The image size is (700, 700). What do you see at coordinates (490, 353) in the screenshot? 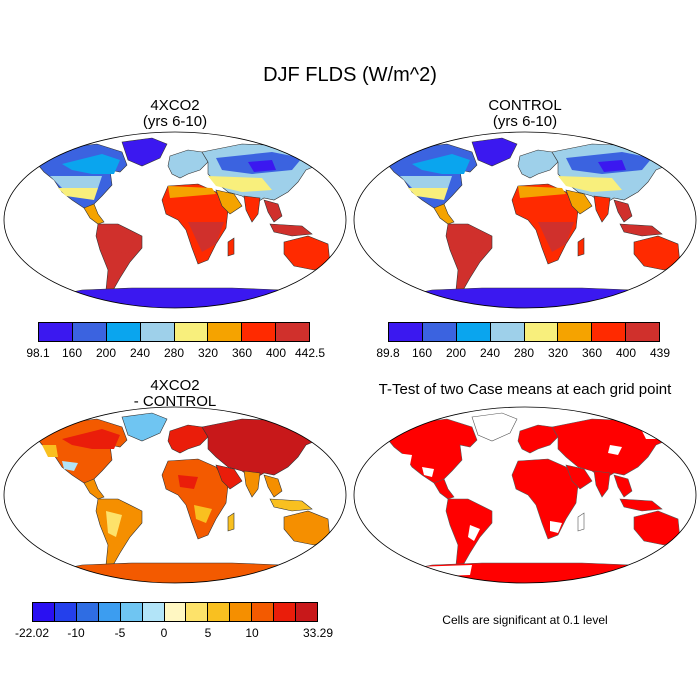
I see `cb2-label-3: 240` at bounding box center [490, 353].